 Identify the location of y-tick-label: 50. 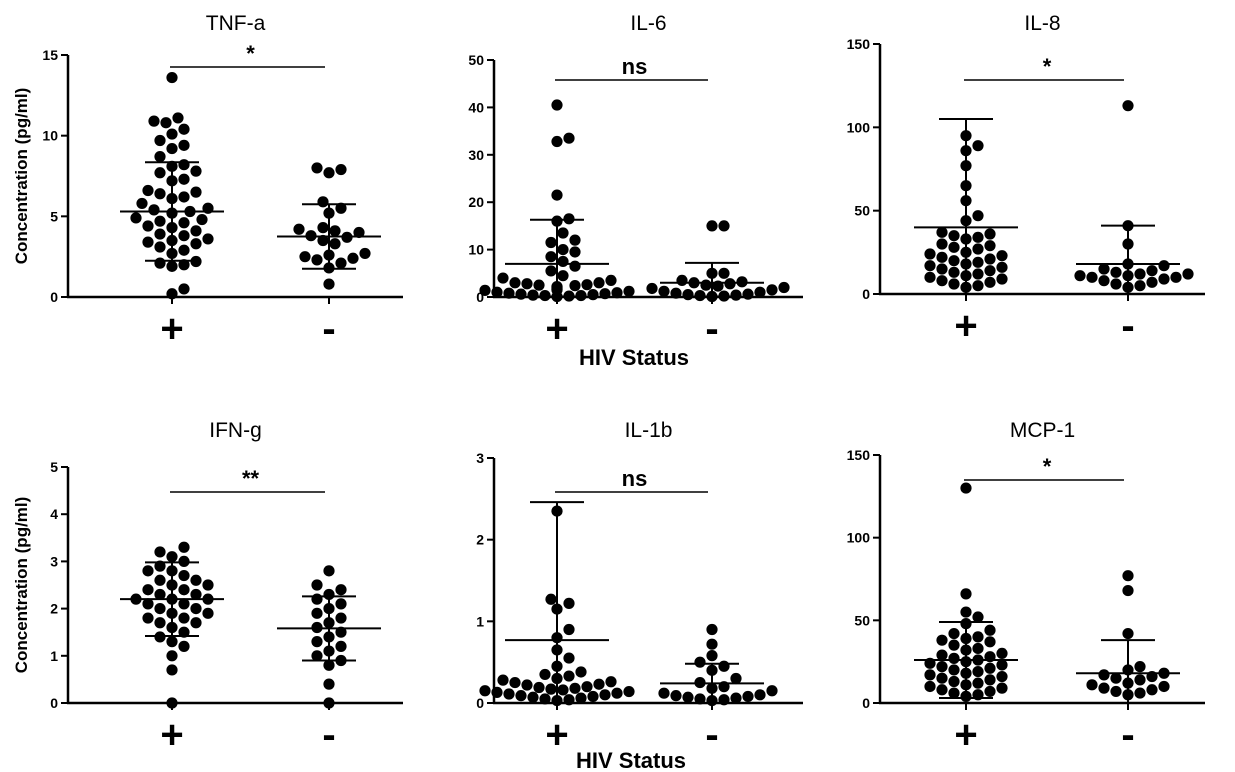
(862, 620).